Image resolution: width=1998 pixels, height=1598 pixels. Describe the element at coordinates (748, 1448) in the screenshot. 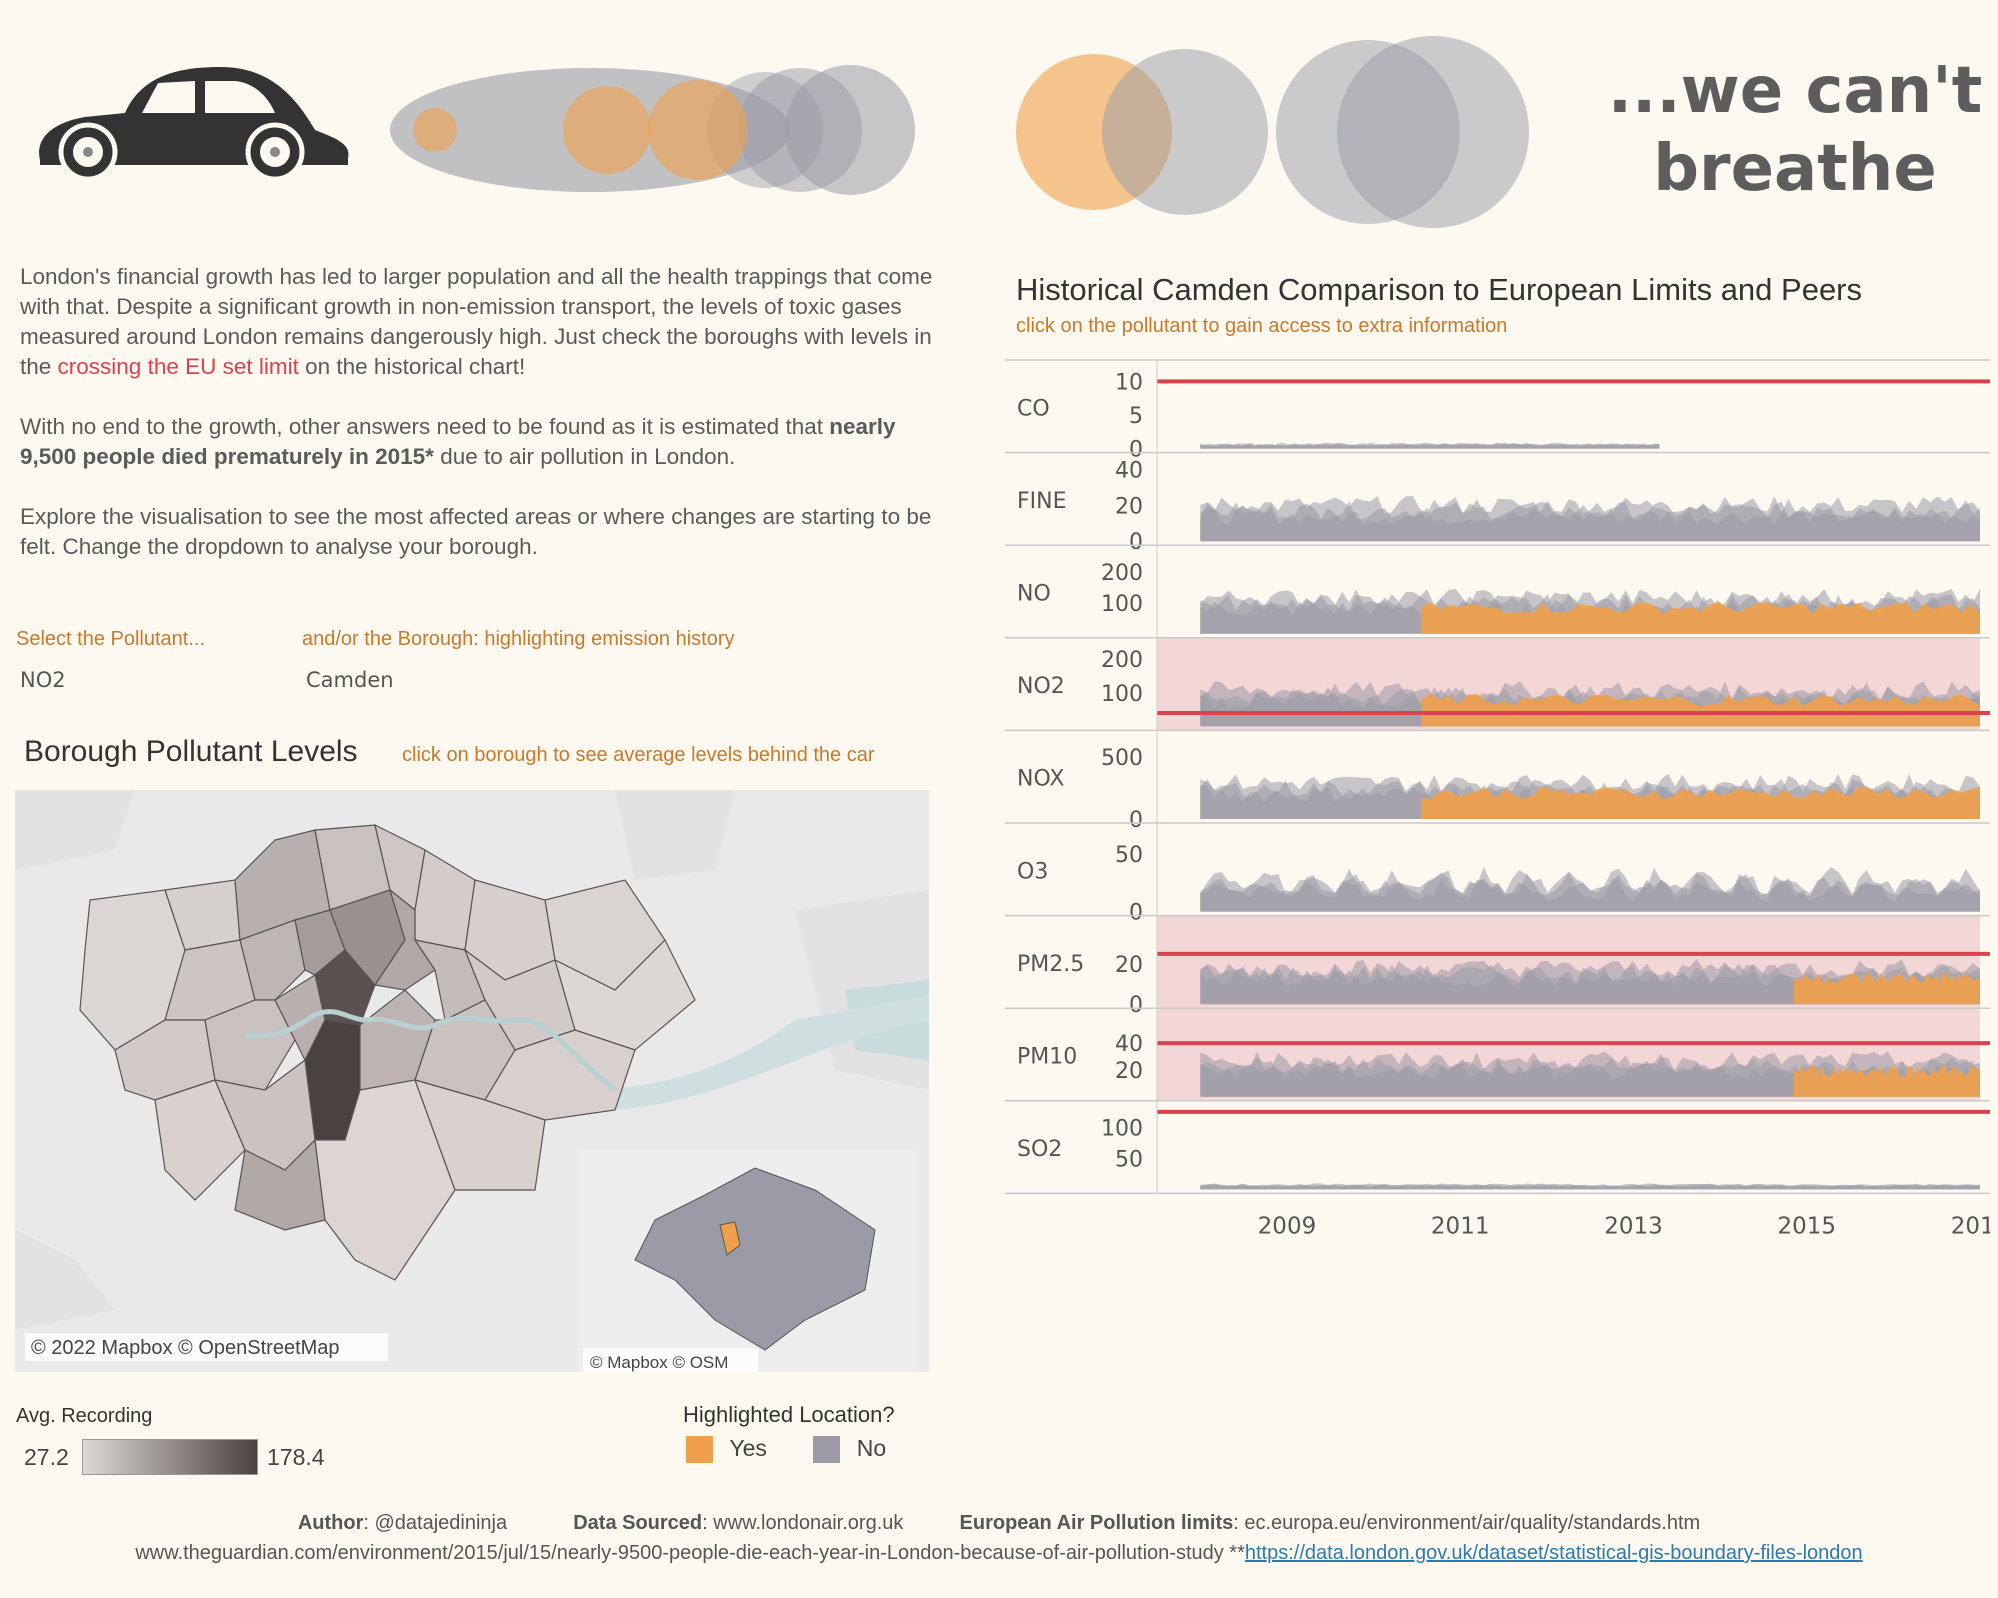

I see `legend-yes: Yes` at that location.